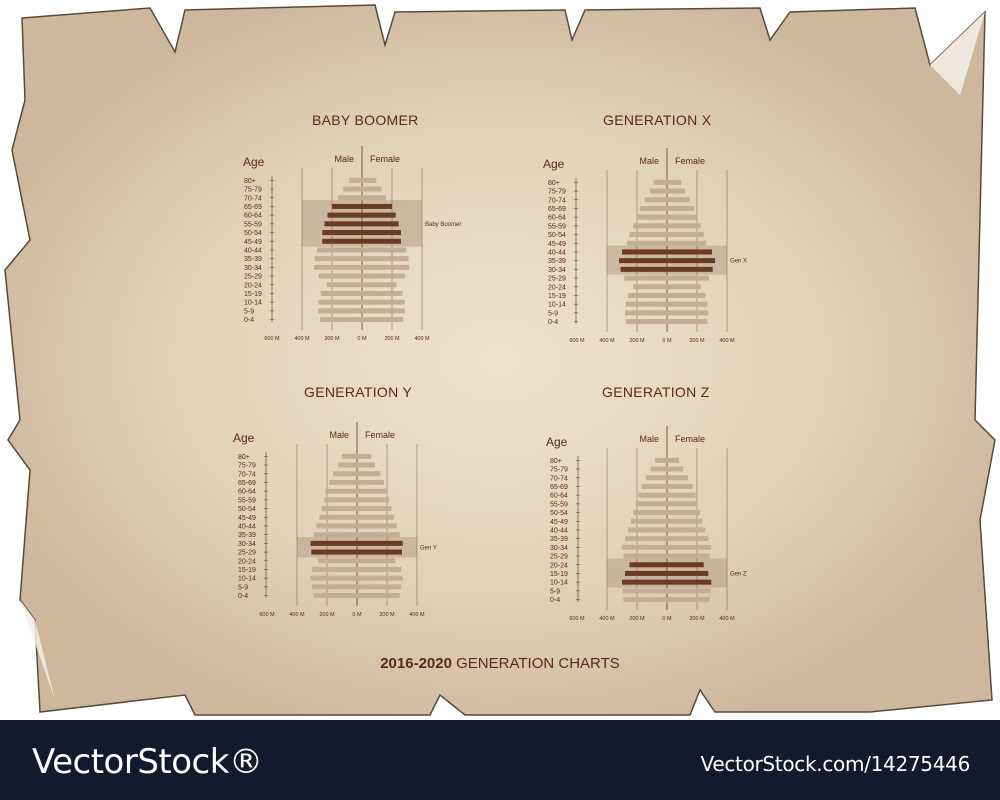  I want to click on chart-title-generation-z: GENERATION Z, so click(656, 392).